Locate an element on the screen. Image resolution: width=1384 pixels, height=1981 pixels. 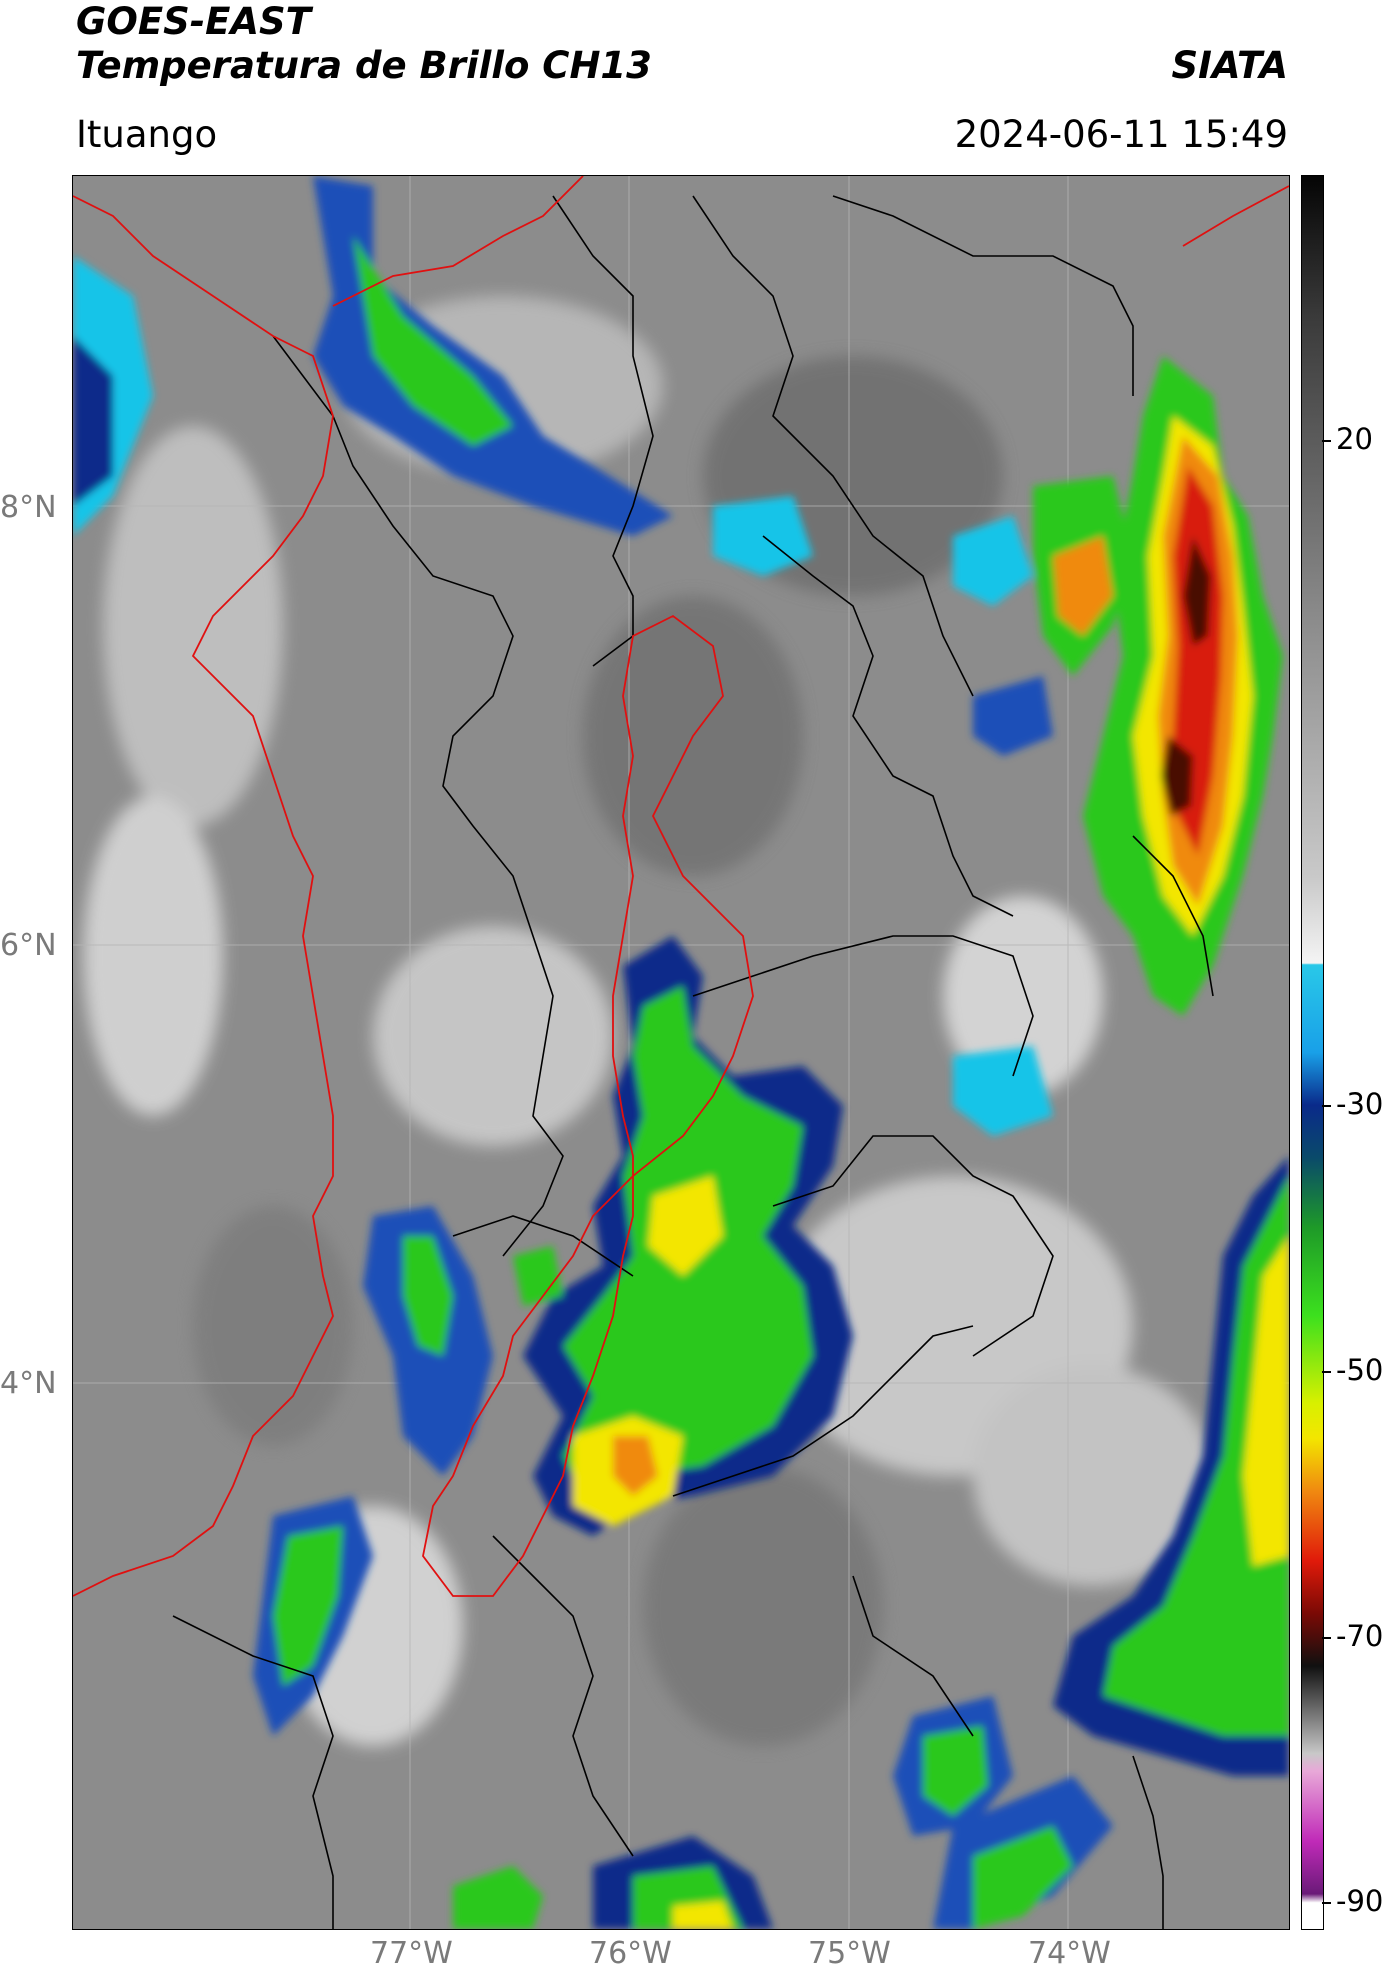
brand-label: SIATA is located at coordinates (1229, 65).